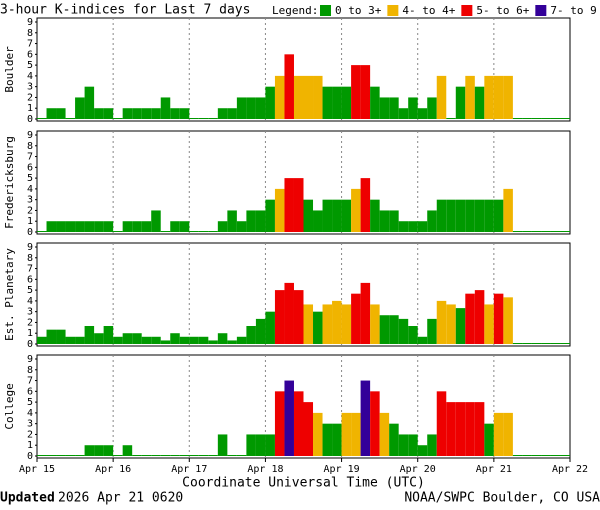  What do you see at coordinates (30, 434) in the screenshot?
I see `y-tick-label: 2` at bounding box center [30, 434].